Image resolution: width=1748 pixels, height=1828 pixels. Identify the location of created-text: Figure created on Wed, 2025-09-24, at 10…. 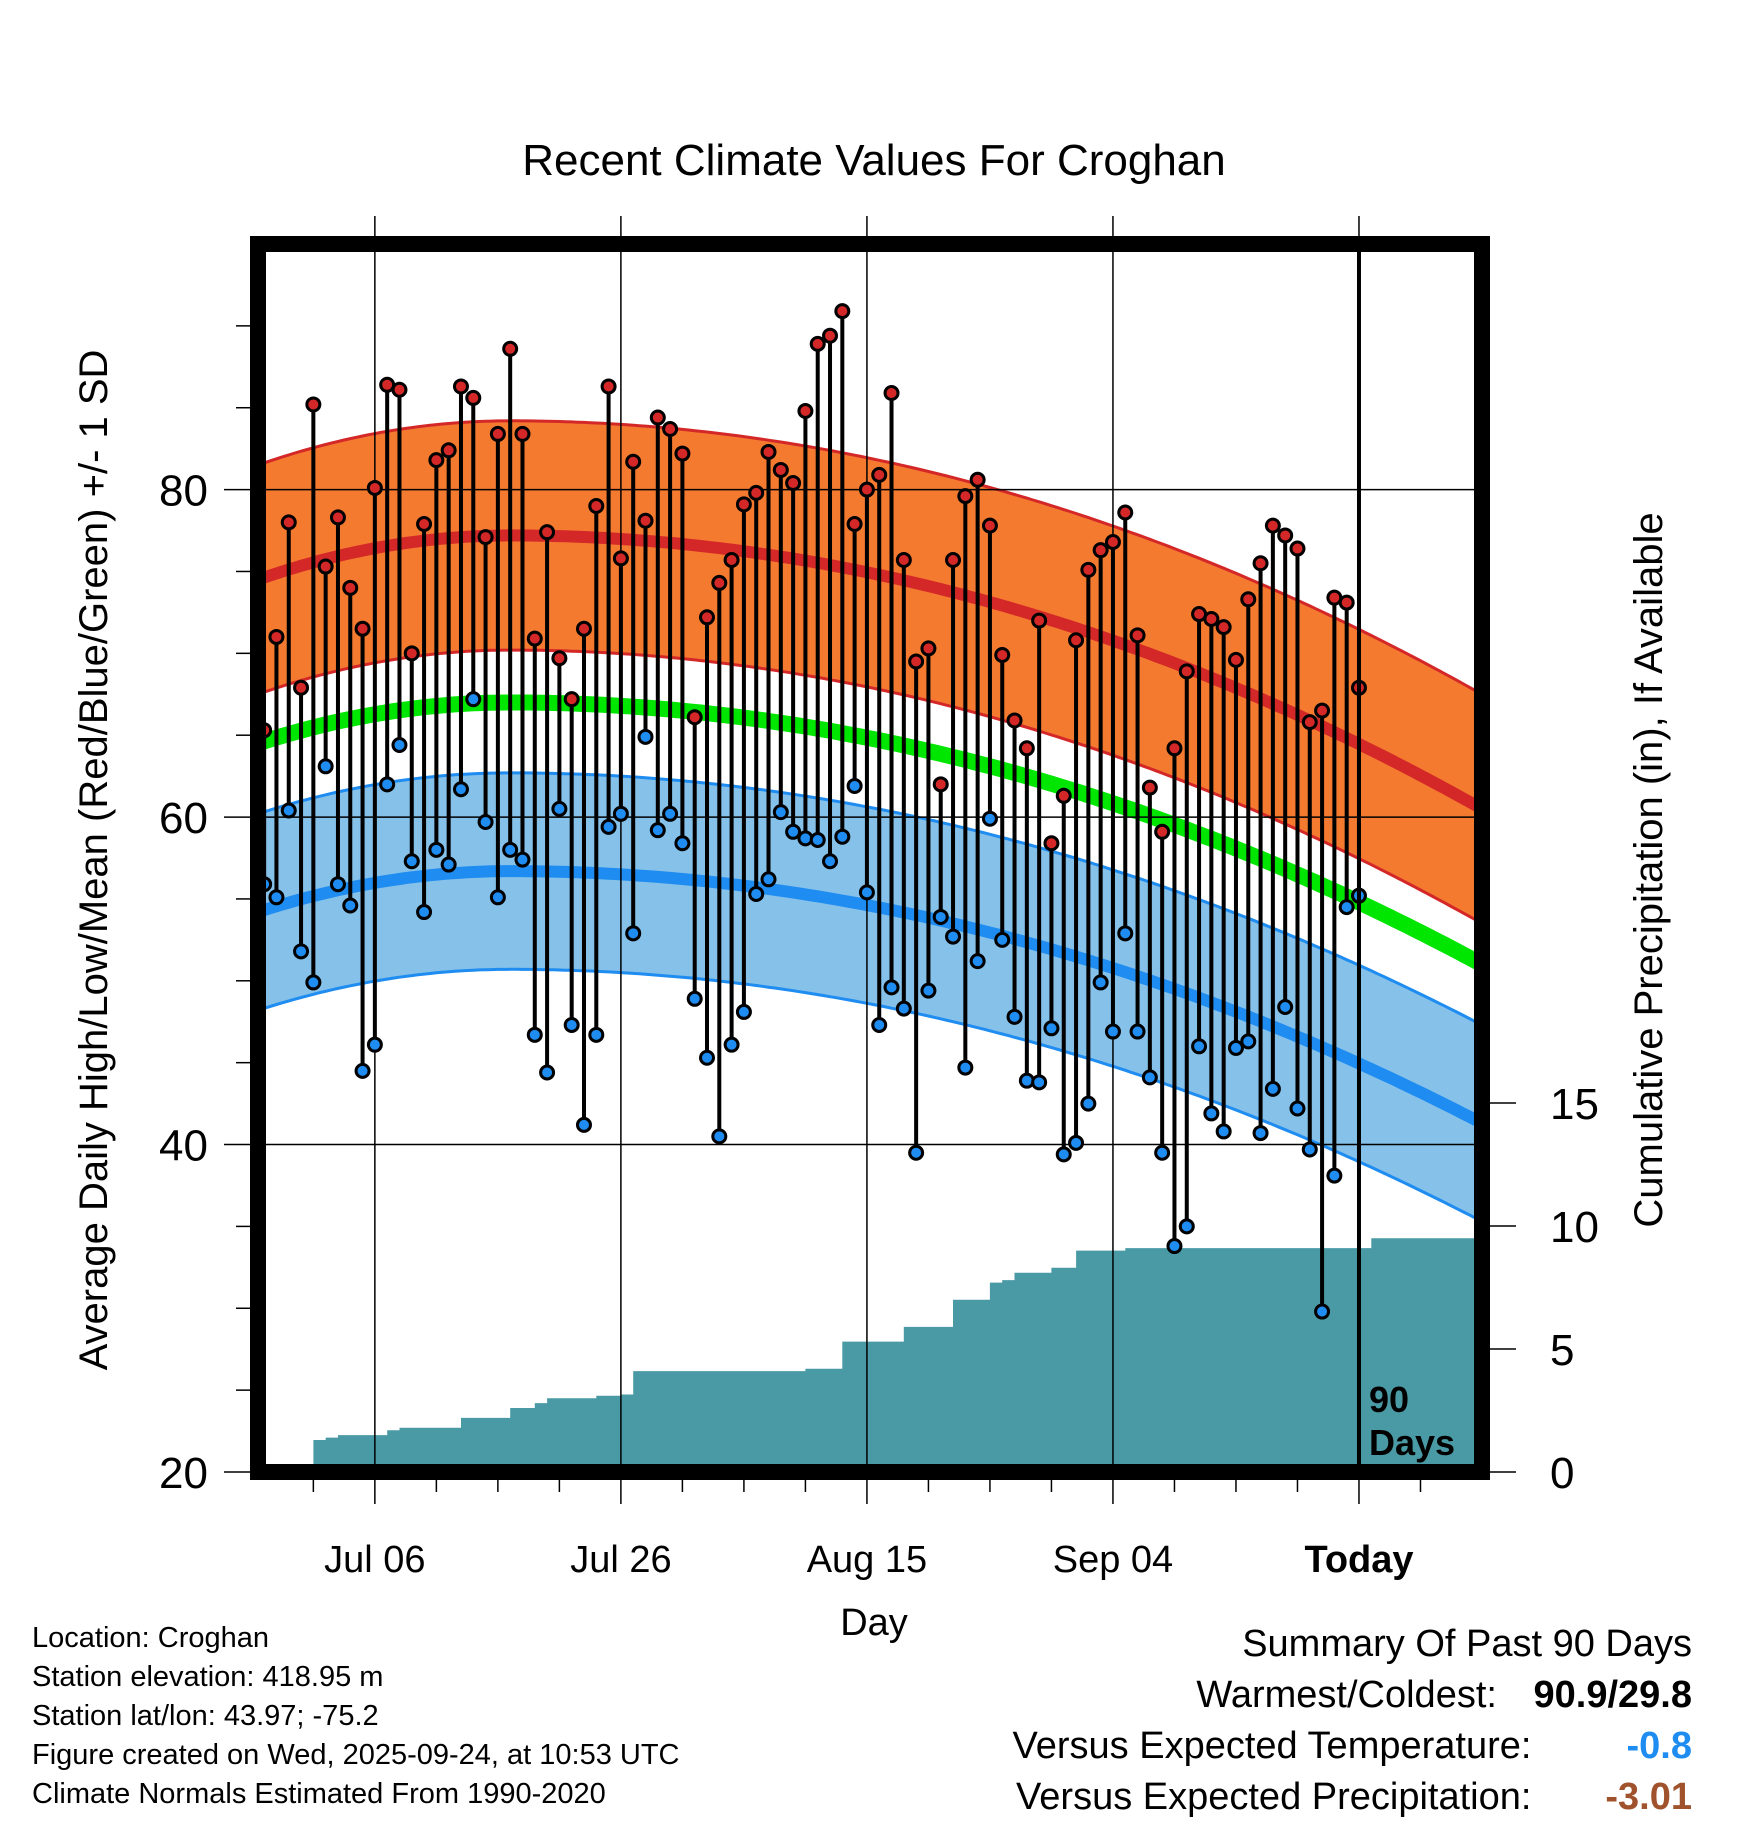
(356, 1755).